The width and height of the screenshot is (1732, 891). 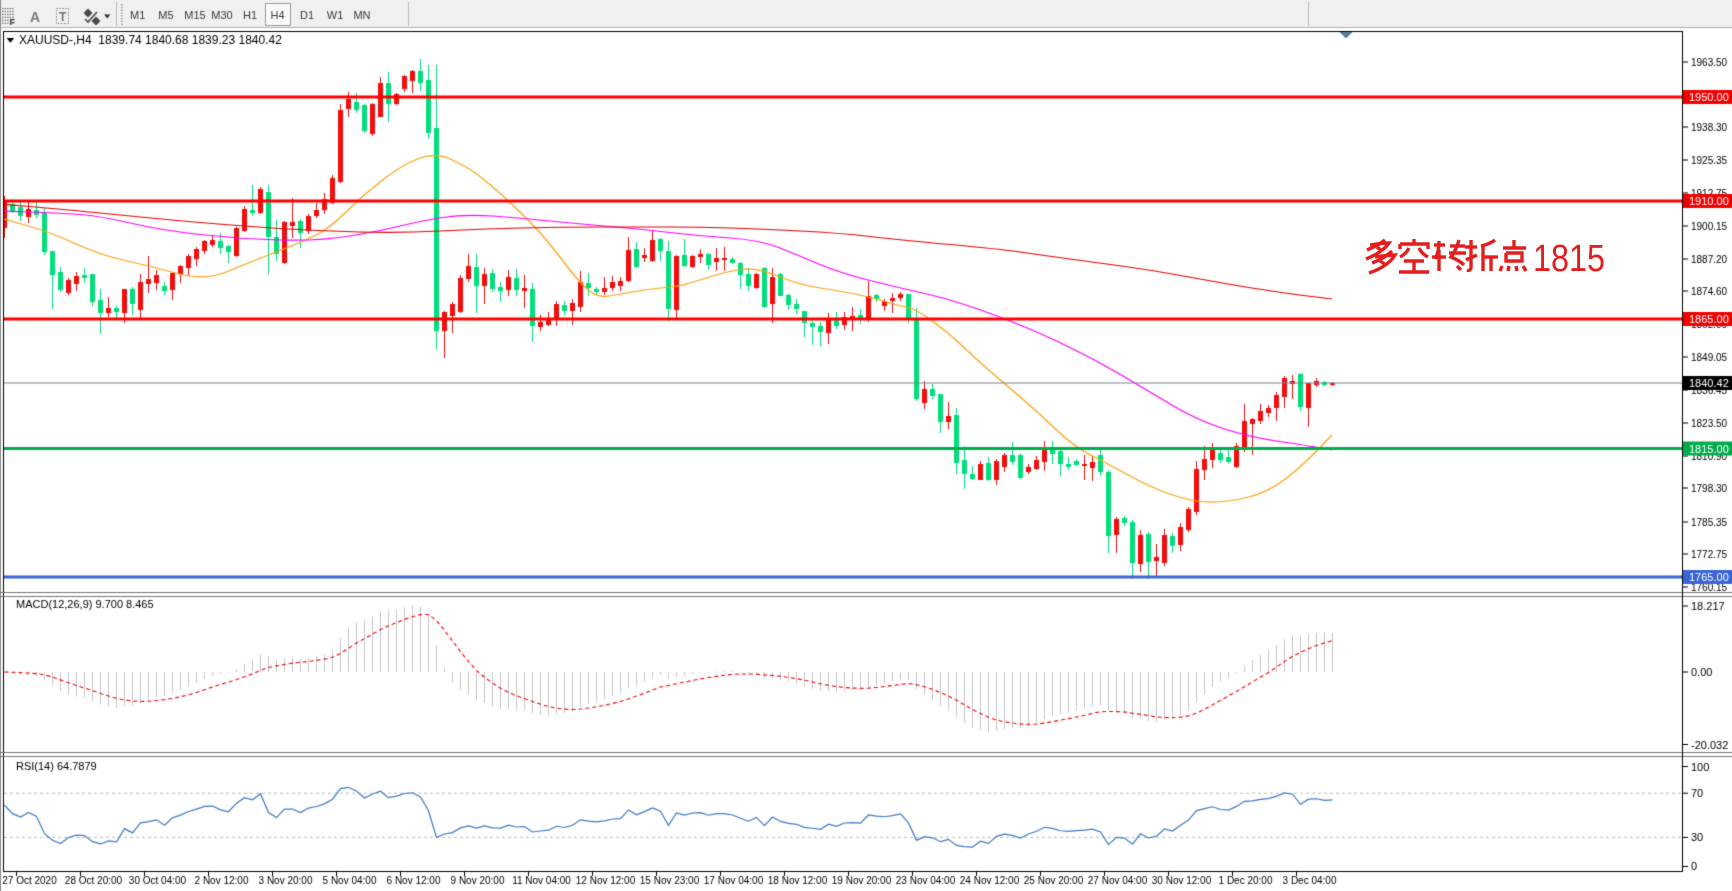 What do you see at coordinates (1569, 259) in the screenshot?
I see `svg-text: 1815` at bounding box center [1569, 259].